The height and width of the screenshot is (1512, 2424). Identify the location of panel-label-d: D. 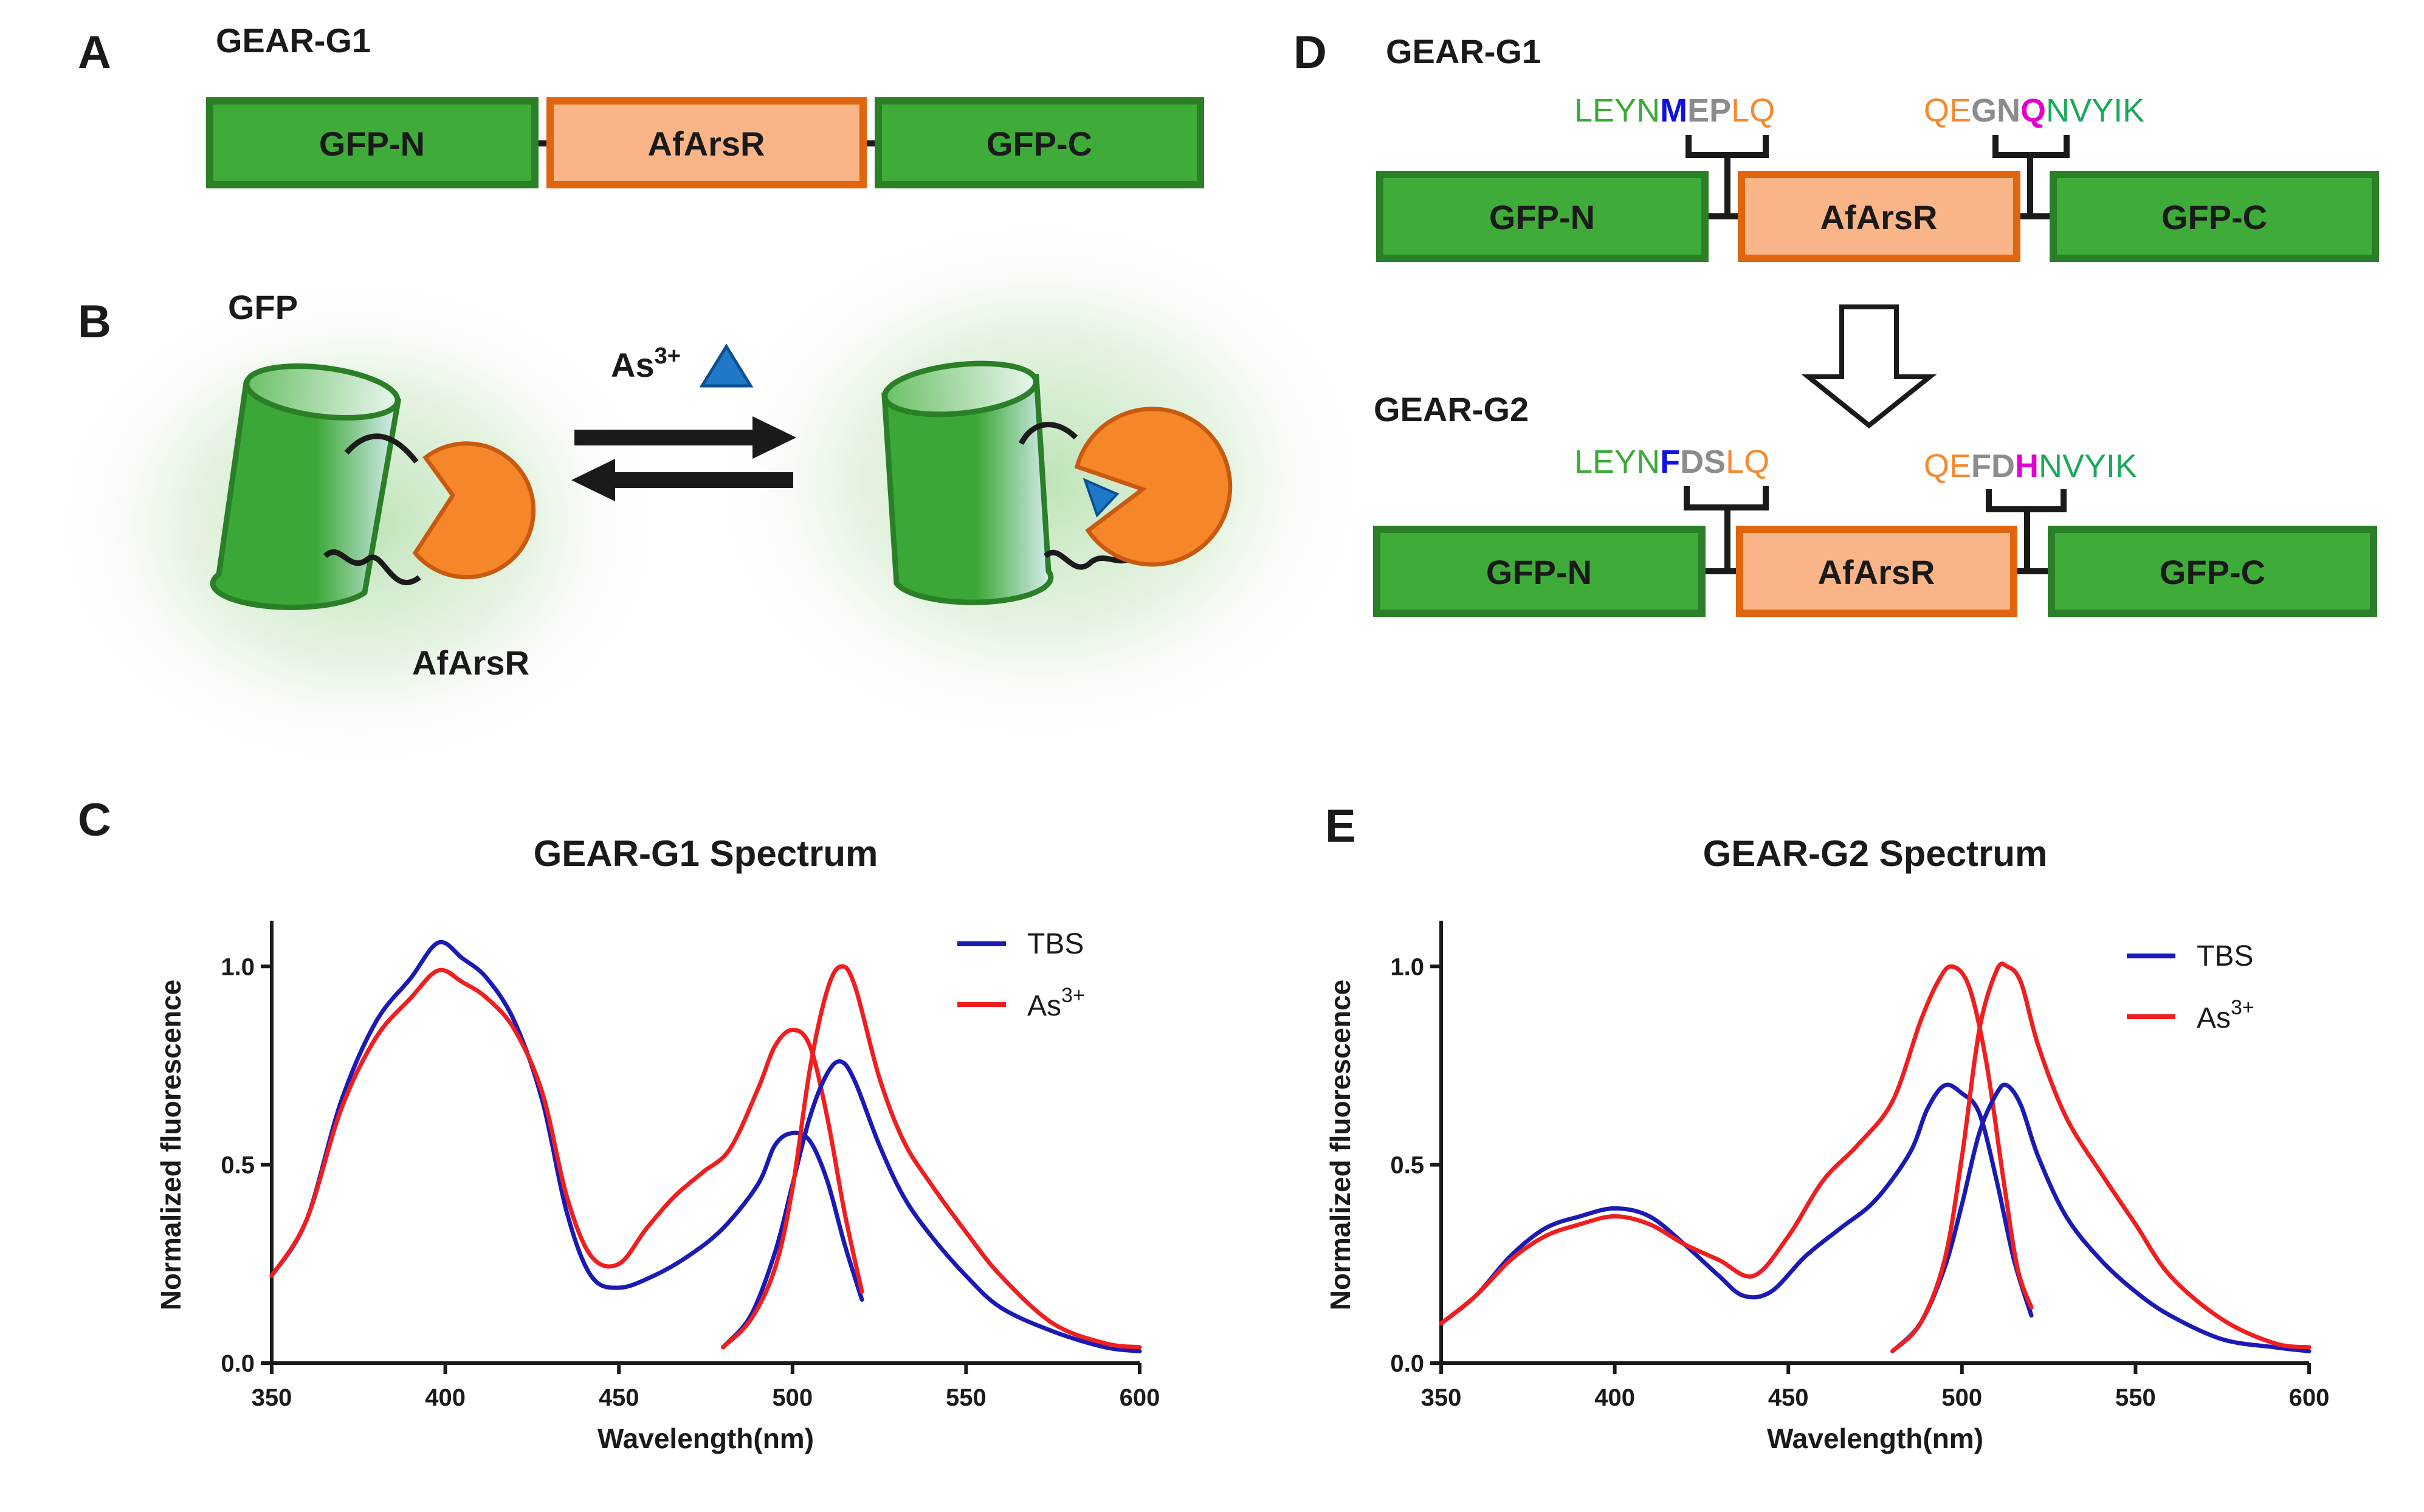
(1310, 52).